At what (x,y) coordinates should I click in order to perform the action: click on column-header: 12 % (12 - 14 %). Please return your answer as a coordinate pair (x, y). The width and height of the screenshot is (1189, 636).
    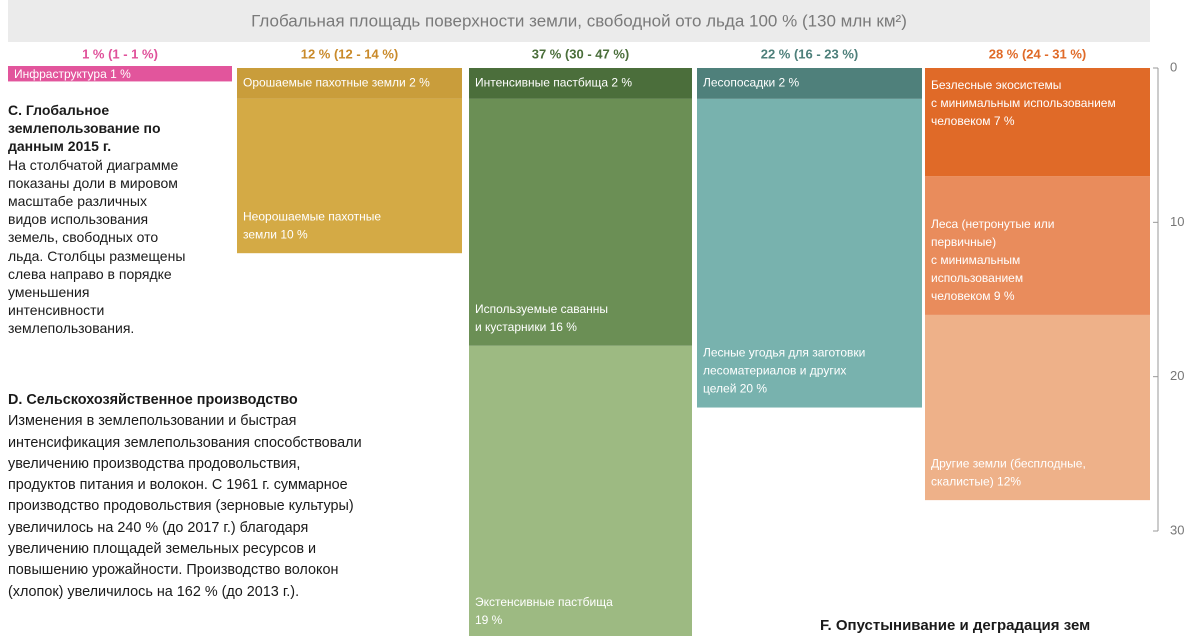
    Looking at the image, I should click on (350, 53).